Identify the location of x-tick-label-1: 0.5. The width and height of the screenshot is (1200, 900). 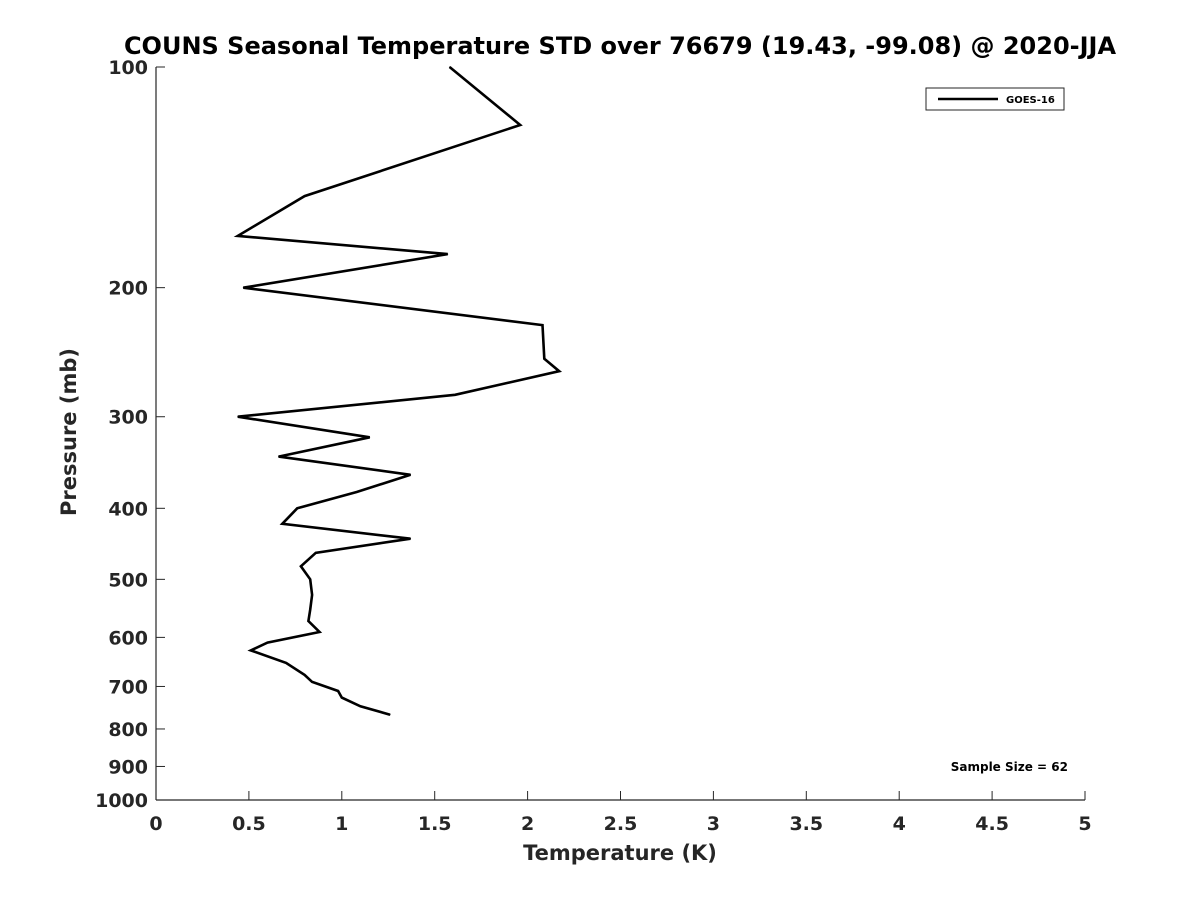
(249, 824).